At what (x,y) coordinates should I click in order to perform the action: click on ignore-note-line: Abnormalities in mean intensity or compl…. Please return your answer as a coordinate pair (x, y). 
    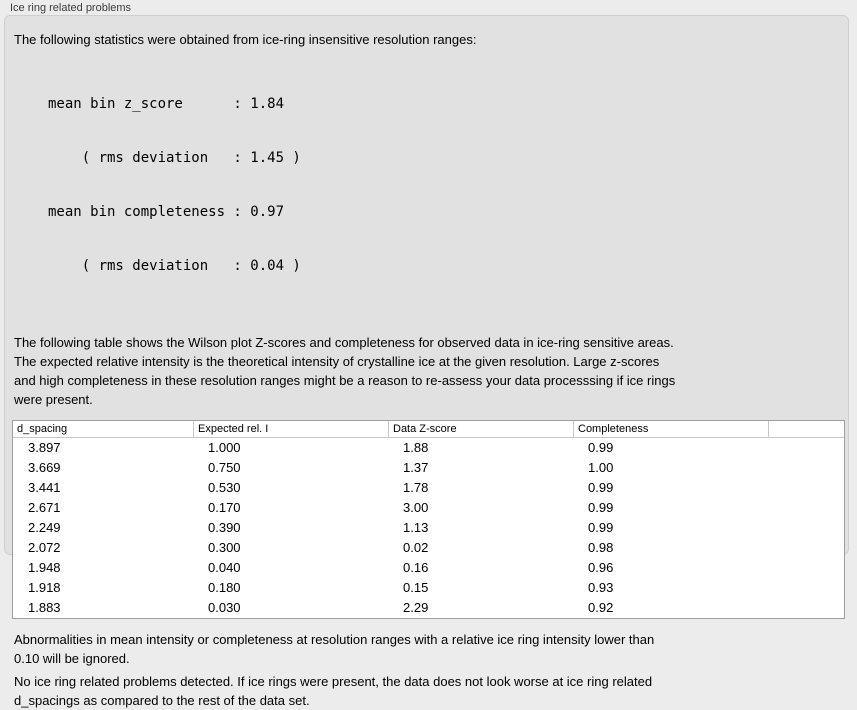
    Looking at the image, I should click on (334, 639).